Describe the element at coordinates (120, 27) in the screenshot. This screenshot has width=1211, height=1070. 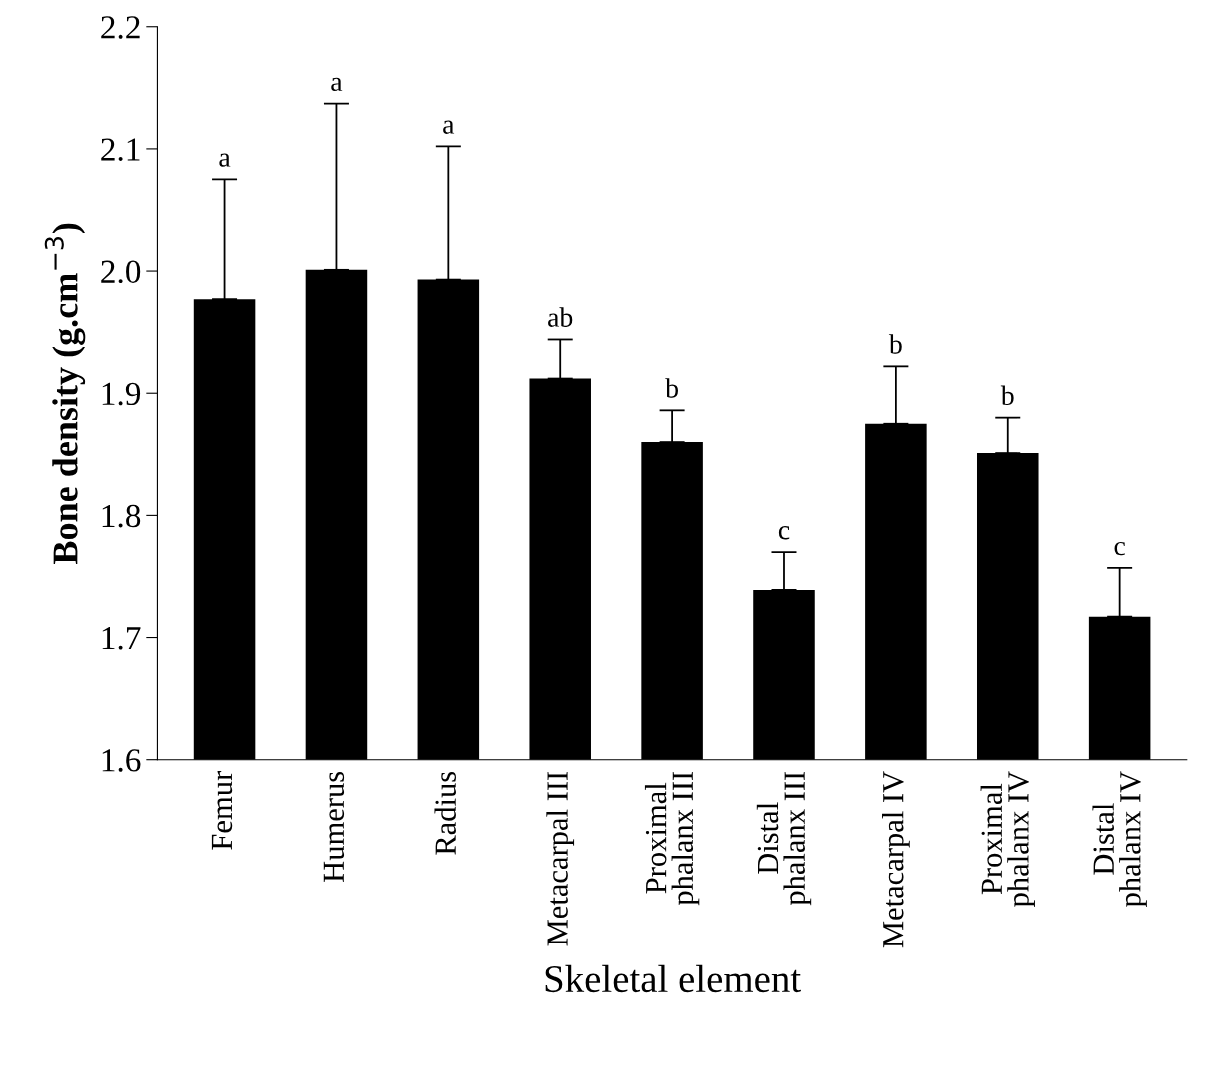
I see `y-tick-label: 2.2` at that location.